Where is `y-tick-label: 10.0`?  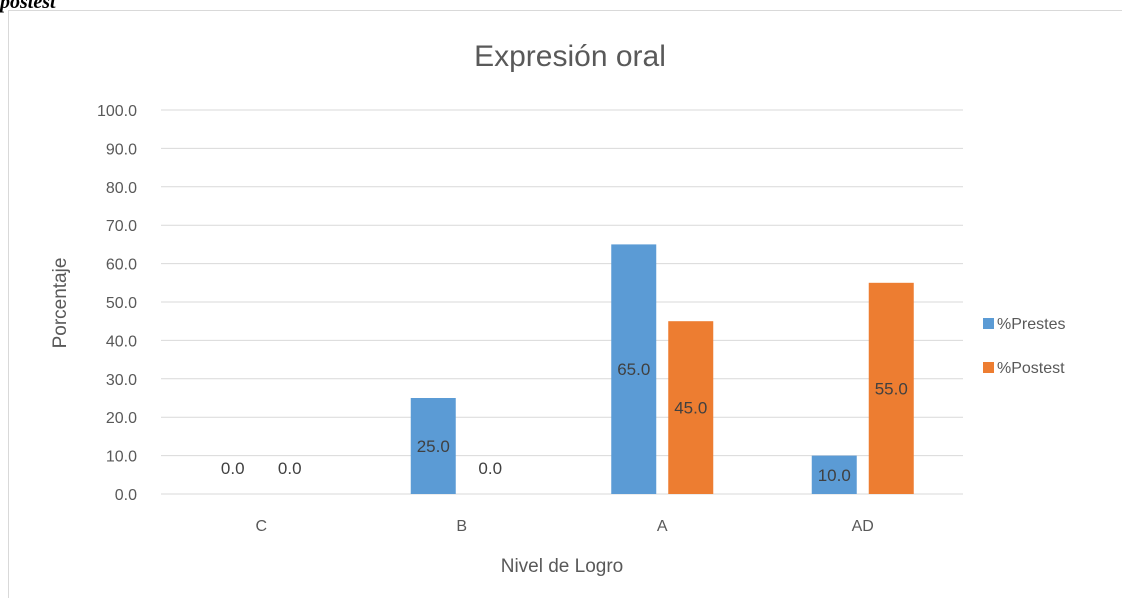 y-tick-label: 10.0 is located at coordinates (121, 457).